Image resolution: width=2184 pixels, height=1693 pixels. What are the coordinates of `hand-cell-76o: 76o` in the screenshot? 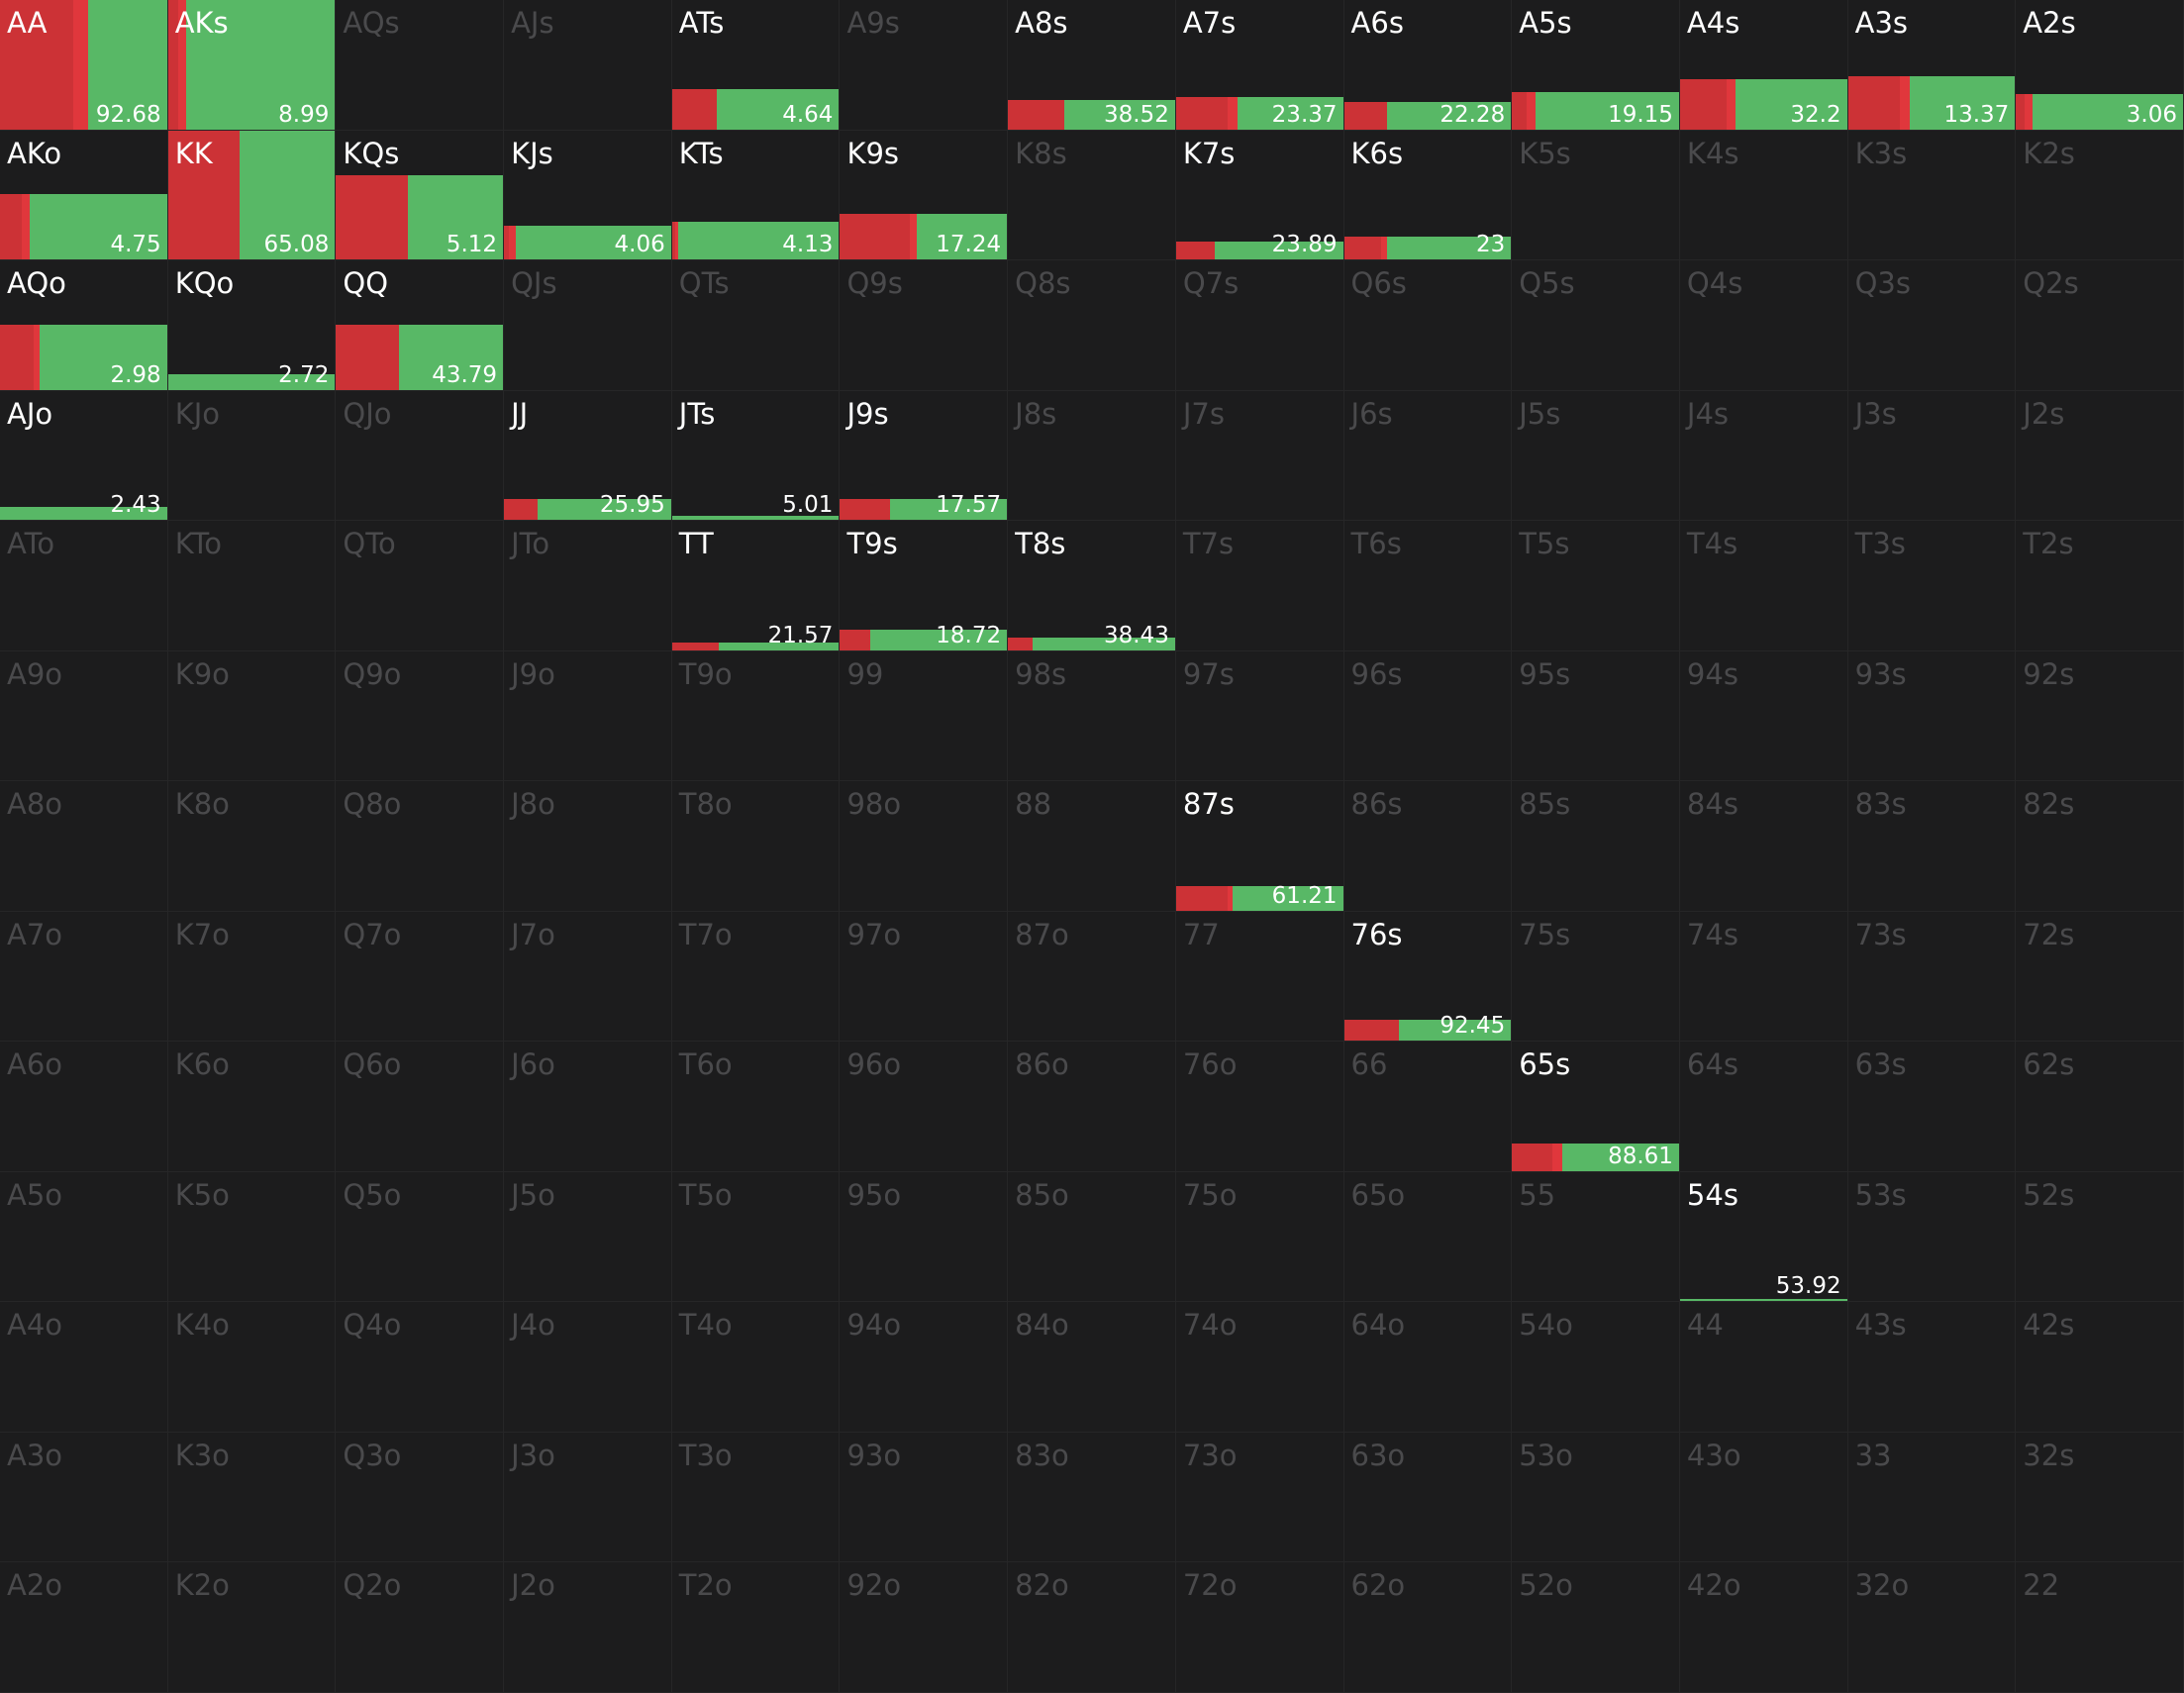 It's located at (1259, 1107).